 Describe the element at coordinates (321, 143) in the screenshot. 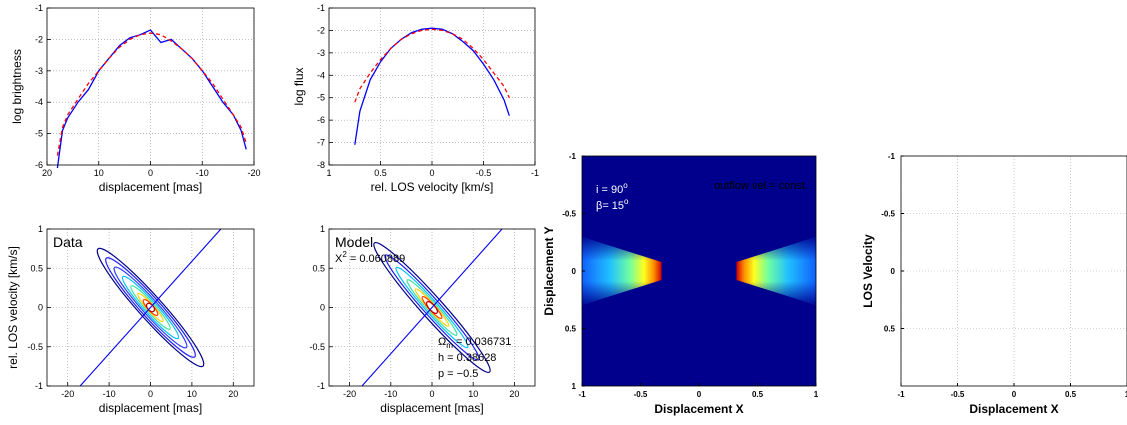

I see `y-tick-label: -7` at that location.